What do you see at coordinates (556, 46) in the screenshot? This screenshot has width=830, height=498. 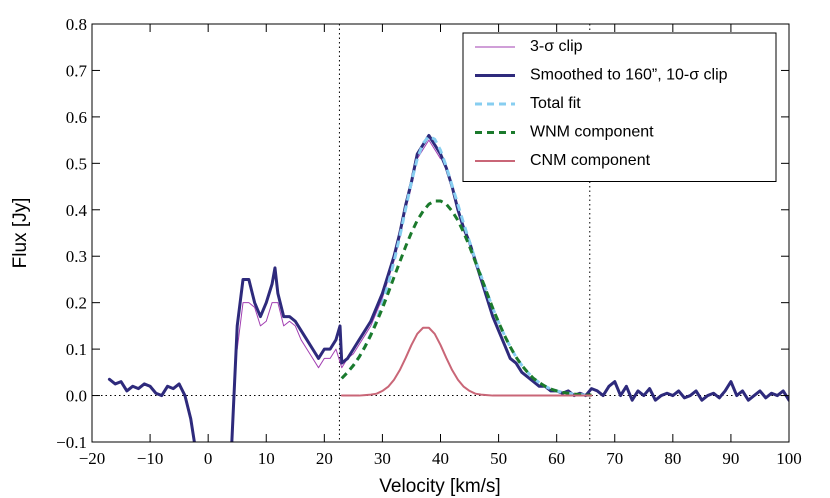 I see `legend-label: 3-σ clip` at bounding box center [556, 46].